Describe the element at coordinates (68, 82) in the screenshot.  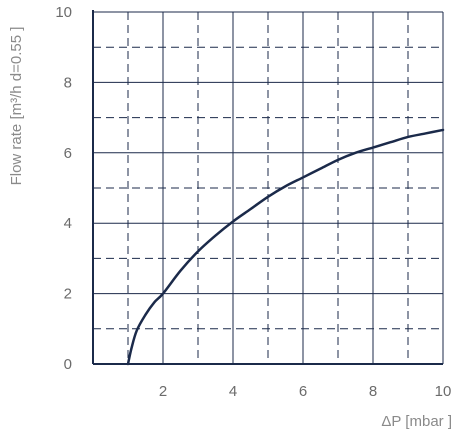
I see `y-tick-label: 8` at that location.